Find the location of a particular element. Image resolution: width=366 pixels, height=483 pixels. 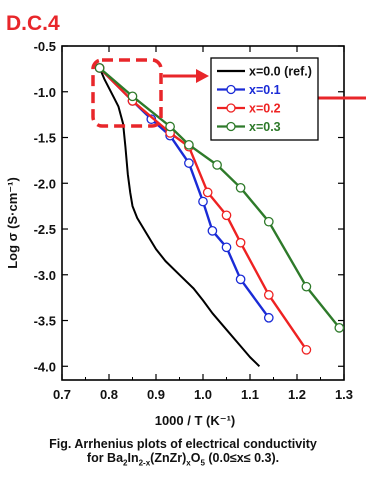

y-tick-label: -3.5 is located at coordinates (45, 321).